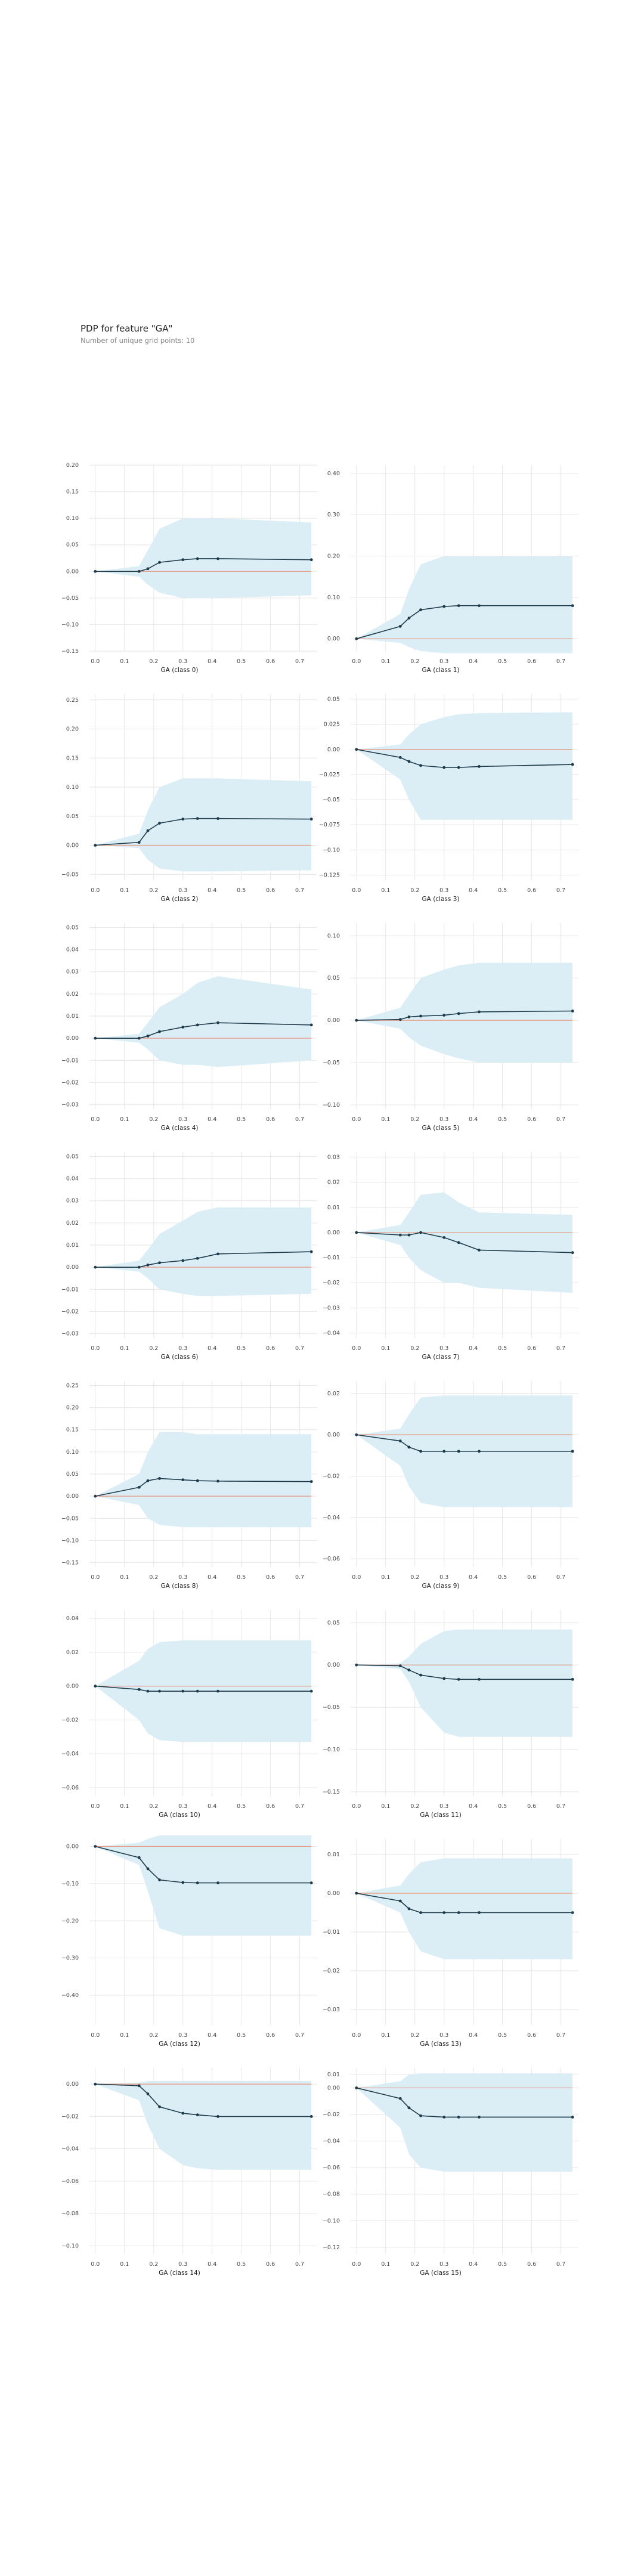 This screenshot has width=644, height=2576. I want to click on y-tick-label: 0.20, so click(72, 1408).